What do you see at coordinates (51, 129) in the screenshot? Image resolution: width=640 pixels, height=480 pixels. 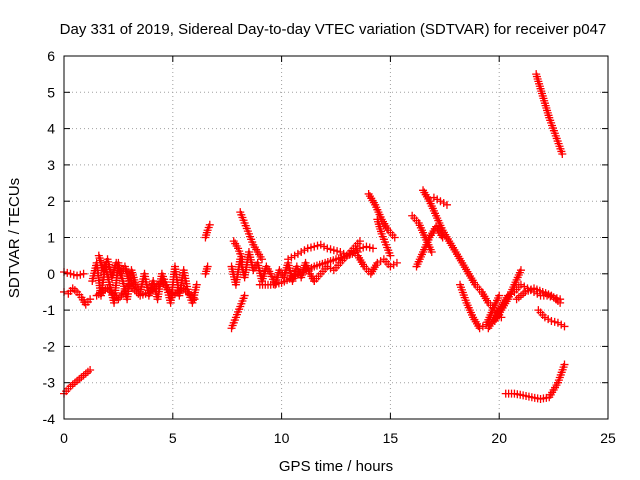 I see `y-tick-label: 4` at bounding box center [51, 129].